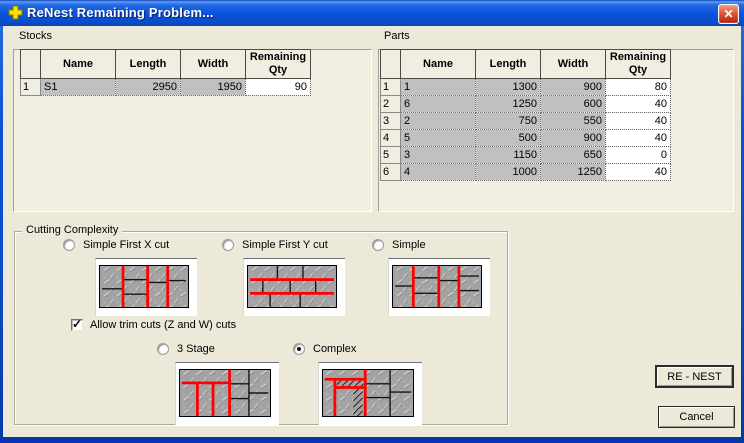 The width and height of the screenshot is (744, 443). I want to click on stocks-cell-width: 1950, so click(213, 87).